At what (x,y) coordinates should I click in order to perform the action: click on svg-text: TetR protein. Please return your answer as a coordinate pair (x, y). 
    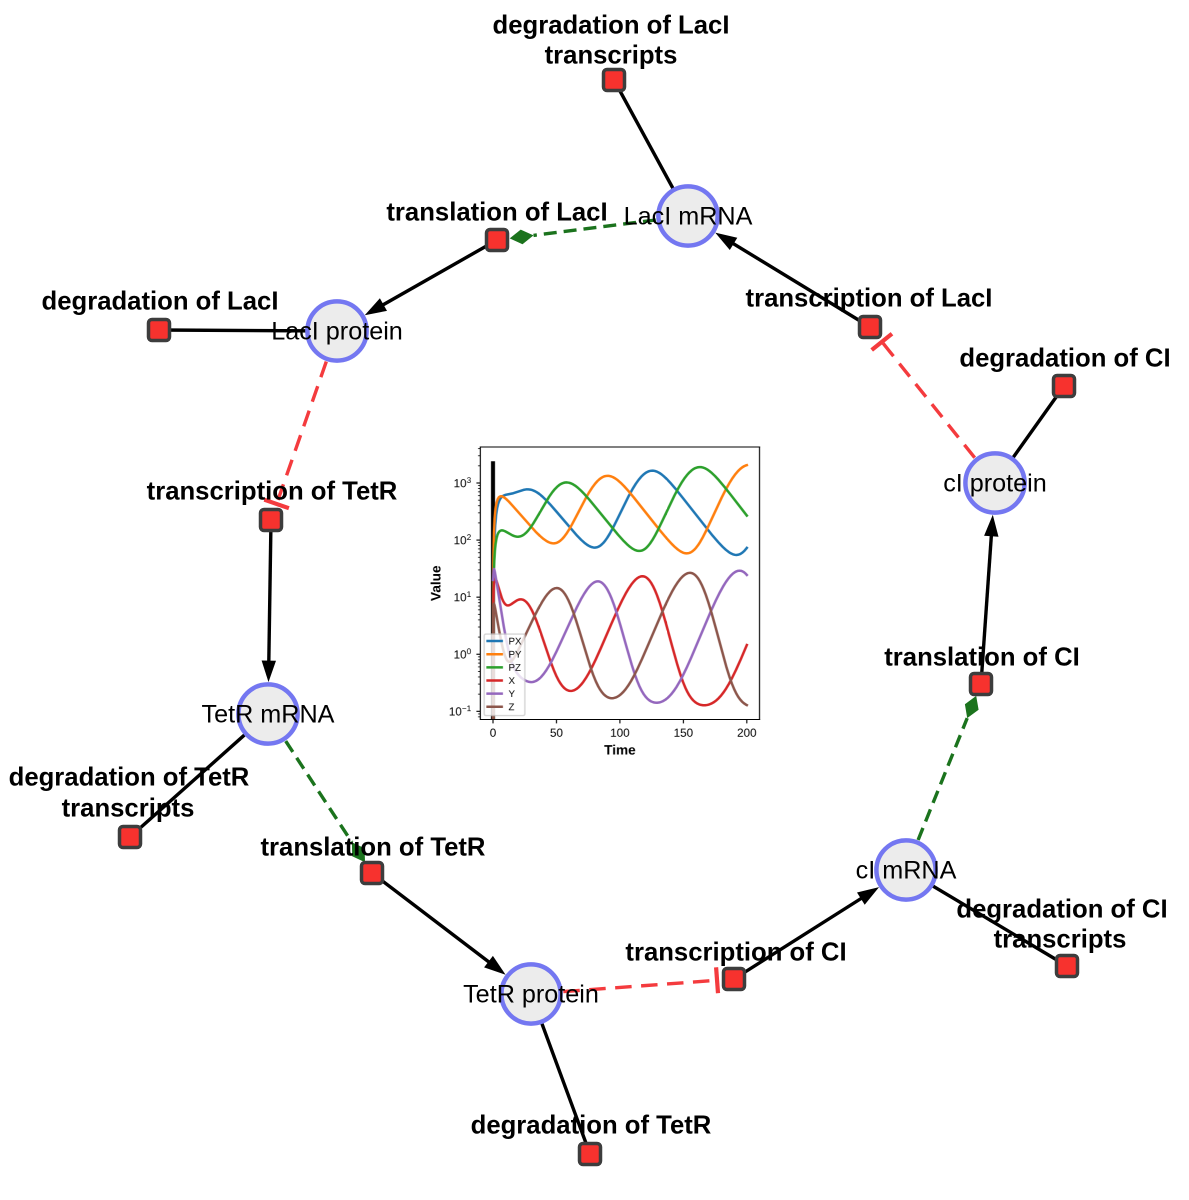
    Looking at the image, I should click on (531, 995).